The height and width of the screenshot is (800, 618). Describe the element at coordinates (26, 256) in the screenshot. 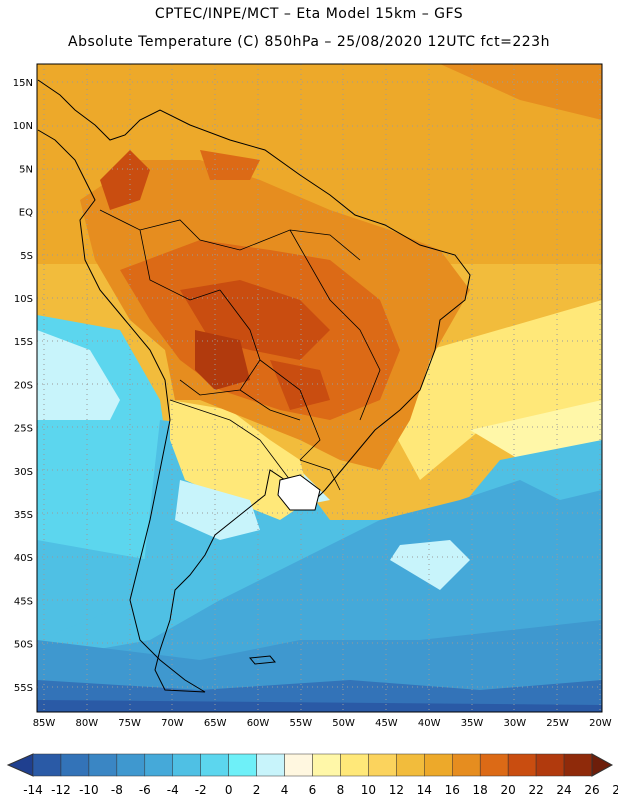

I see `latitude-label: 5S` at that location.